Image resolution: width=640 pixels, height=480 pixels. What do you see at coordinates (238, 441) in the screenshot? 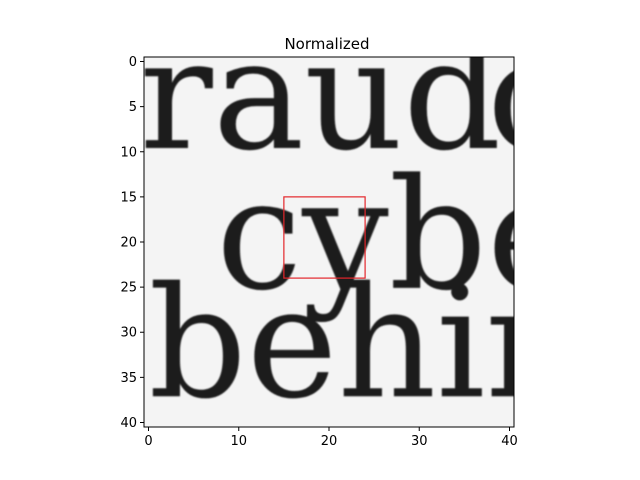
I see `x-tick-label: 10` at bounding box center [238, 441].